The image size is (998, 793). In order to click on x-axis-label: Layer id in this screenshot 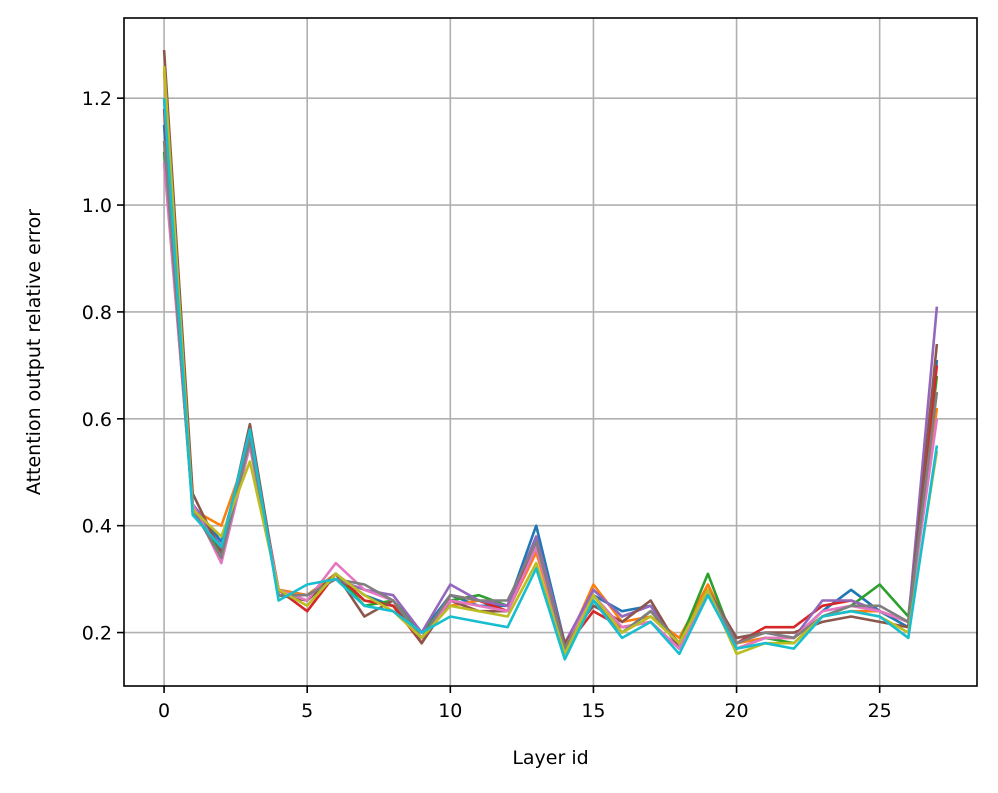, I will do `click(550, 758)`.